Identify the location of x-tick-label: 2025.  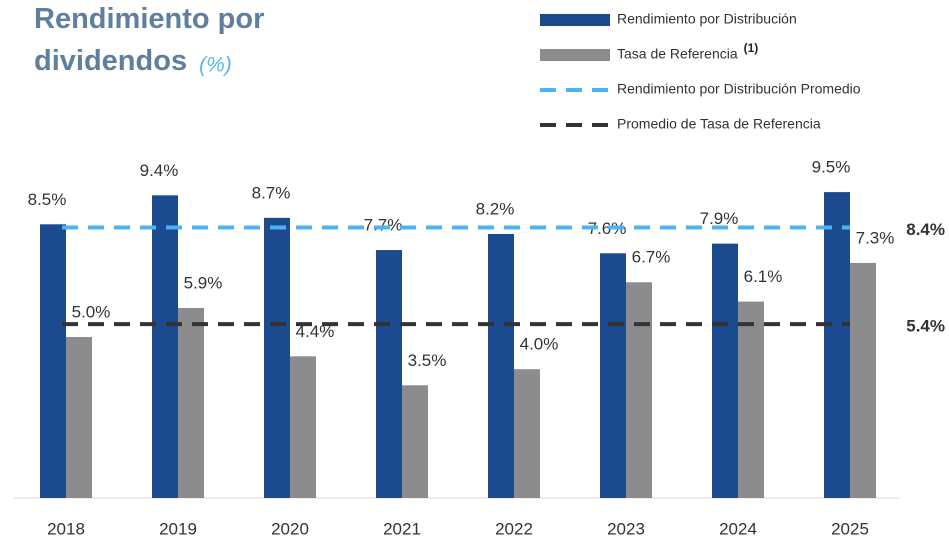
(850, 528).